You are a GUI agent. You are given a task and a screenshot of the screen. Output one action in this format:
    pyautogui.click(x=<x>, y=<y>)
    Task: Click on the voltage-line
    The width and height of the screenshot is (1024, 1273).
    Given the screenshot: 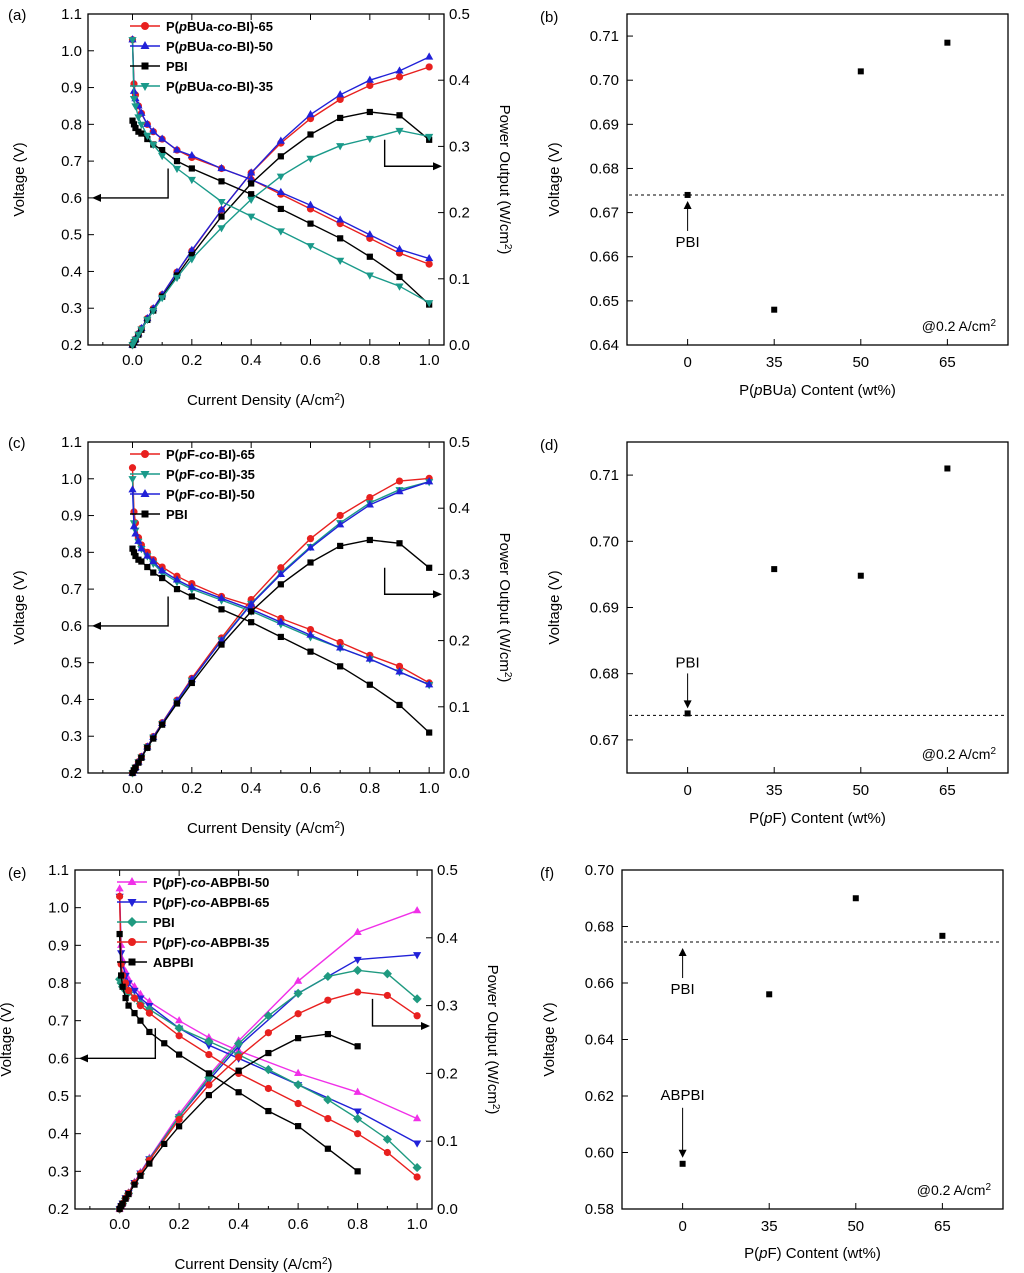 What is the action you would take?
    pyautogui.click(x=238, y=1052)
    